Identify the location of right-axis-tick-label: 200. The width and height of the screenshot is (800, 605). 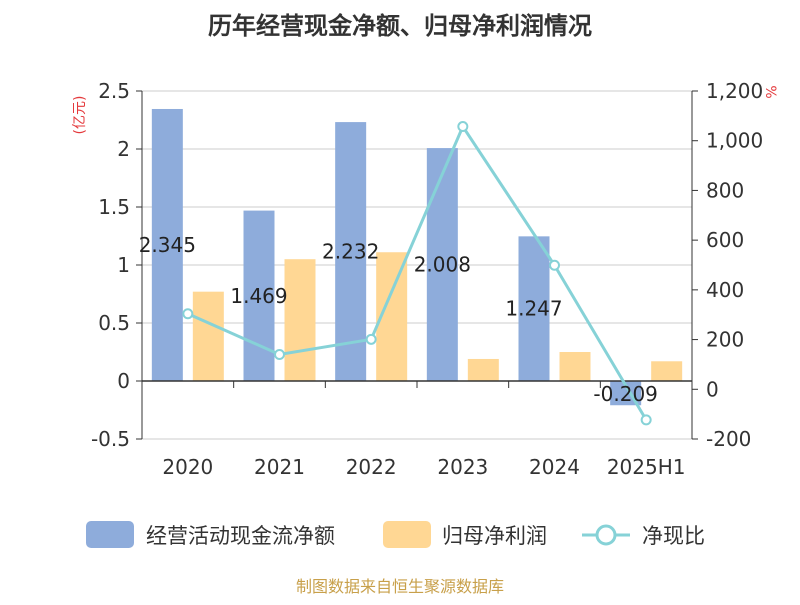
(725, 340).